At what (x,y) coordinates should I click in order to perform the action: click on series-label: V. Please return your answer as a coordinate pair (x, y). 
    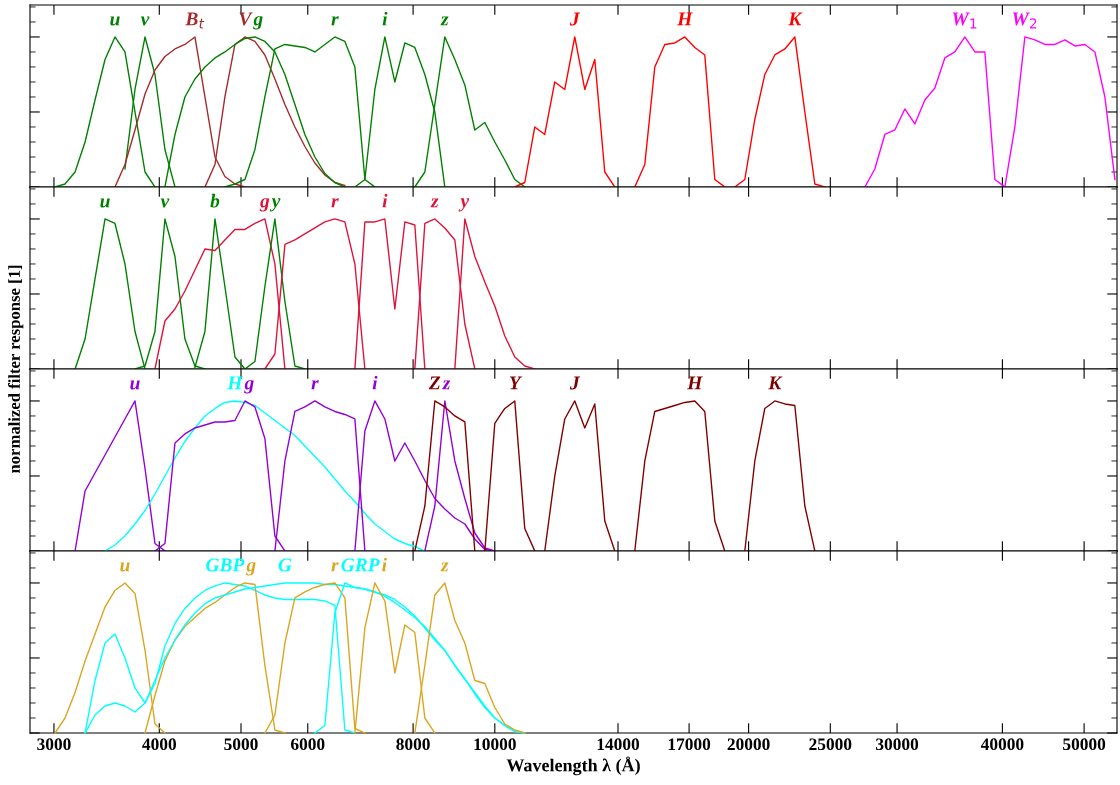
    Looking at the image, I should click on (246, 19).